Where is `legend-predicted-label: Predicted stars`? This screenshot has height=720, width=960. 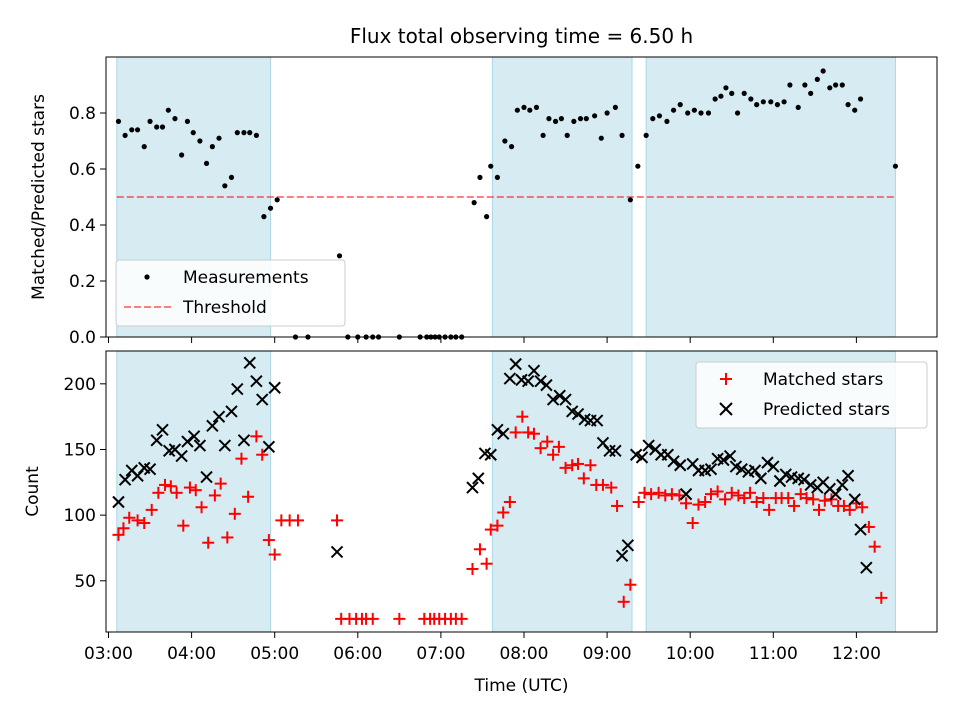 legend-predicted-label: Predicted stars is located at coordinates (826, 410).